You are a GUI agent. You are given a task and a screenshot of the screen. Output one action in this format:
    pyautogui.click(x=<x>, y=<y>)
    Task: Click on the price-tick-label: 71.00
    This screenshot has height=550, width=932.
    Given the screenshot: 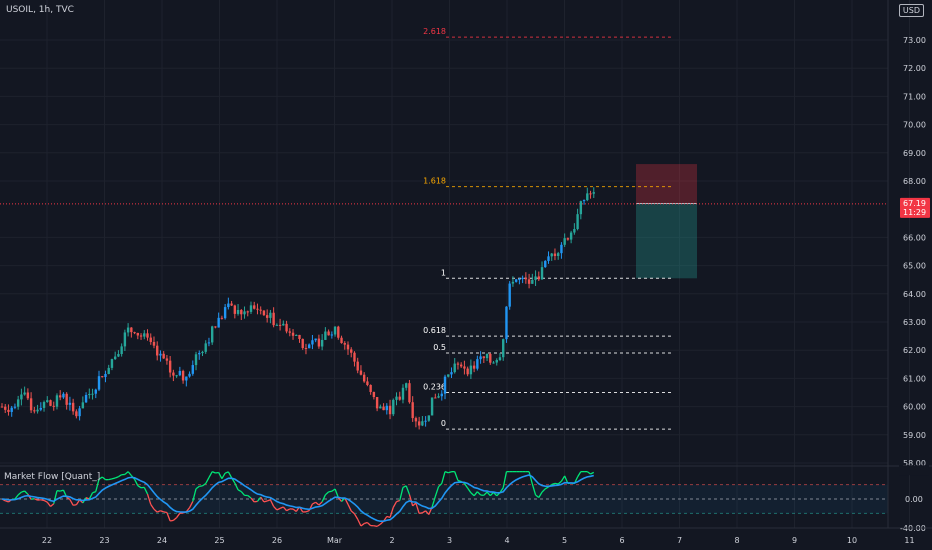 What is the action you would take?
    pyautogui.click(x=914, y=96)
    